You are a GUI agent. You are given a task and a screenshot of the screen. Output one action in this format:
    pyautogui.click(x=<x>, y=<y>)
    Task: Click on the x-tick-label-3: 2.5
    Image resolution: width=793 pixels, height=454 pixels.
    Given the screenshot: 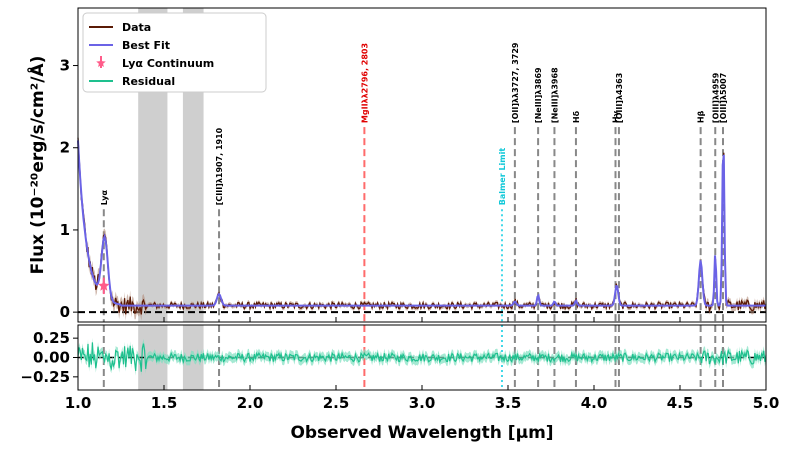 What is the action you would take?
    pyautogui.click(x=336, y=403)
    